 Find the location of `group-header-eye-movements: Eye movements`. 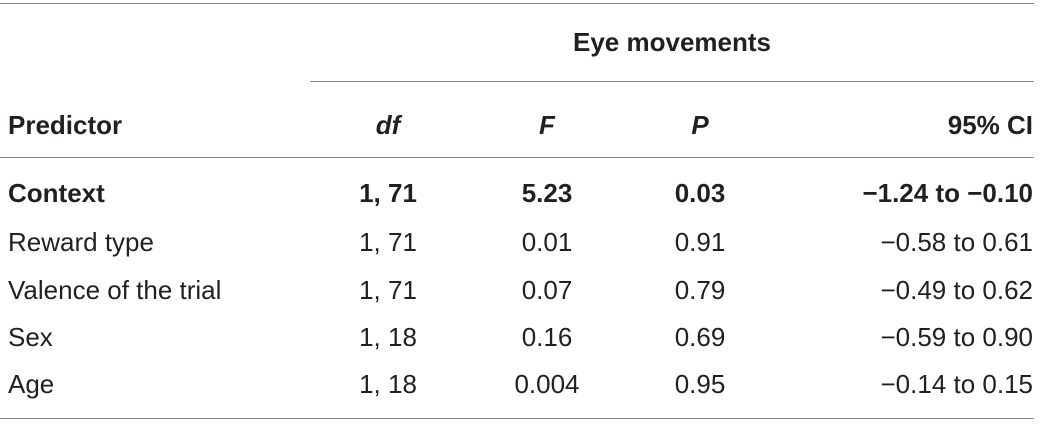

group-header-eye-movements: Eye movements is located at coordinates (672, 42).